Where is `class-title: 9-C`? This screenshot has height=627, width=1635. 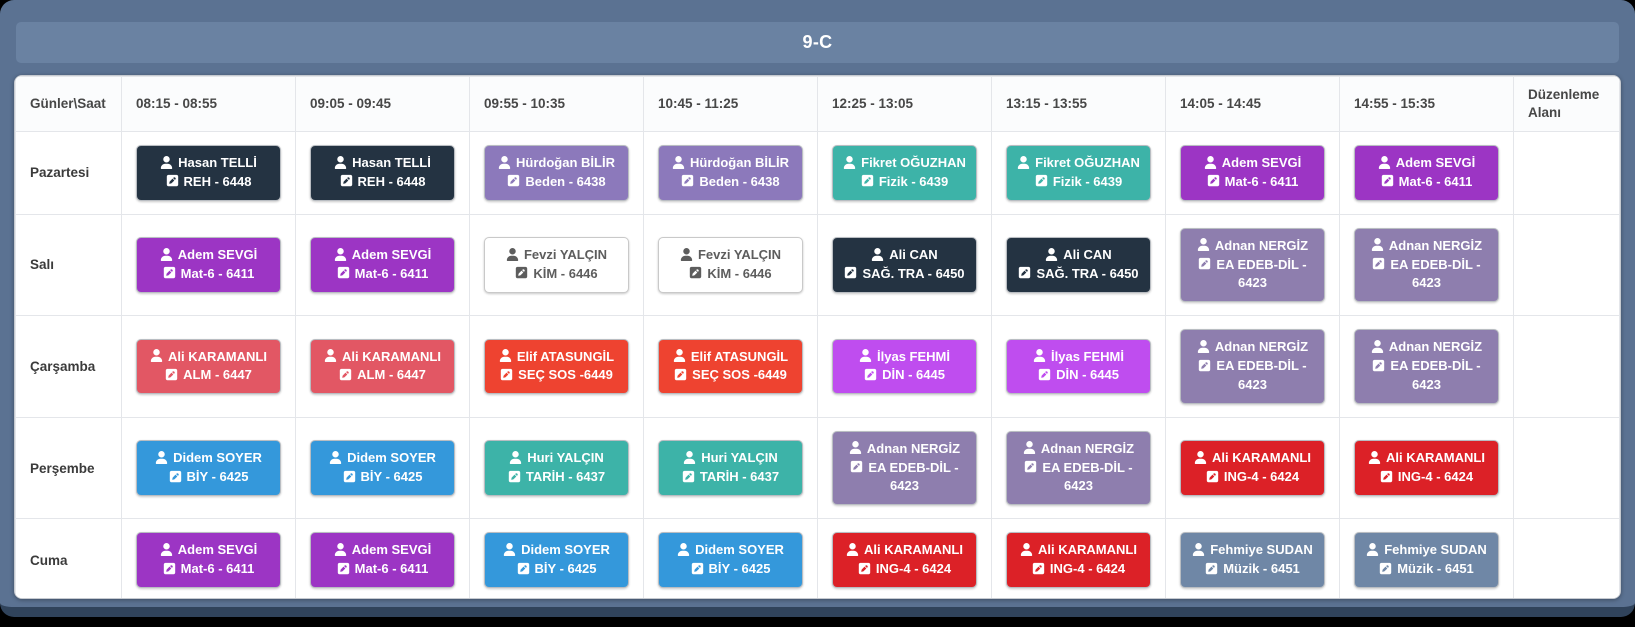 class-title: 9-C is located at coordinates (817, 42).